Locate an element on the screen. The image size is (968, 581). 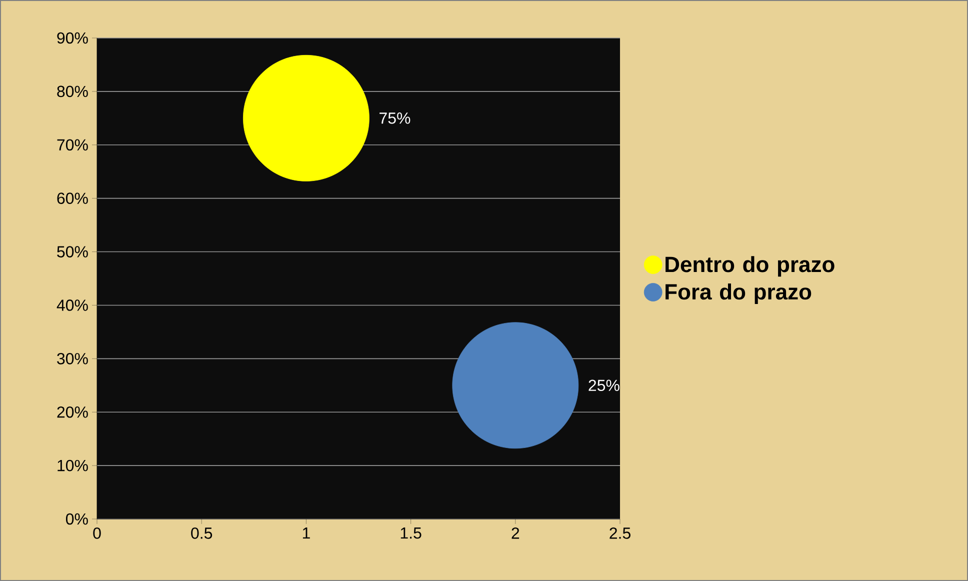
data-label: 75% is located at coordinates (395, 118).